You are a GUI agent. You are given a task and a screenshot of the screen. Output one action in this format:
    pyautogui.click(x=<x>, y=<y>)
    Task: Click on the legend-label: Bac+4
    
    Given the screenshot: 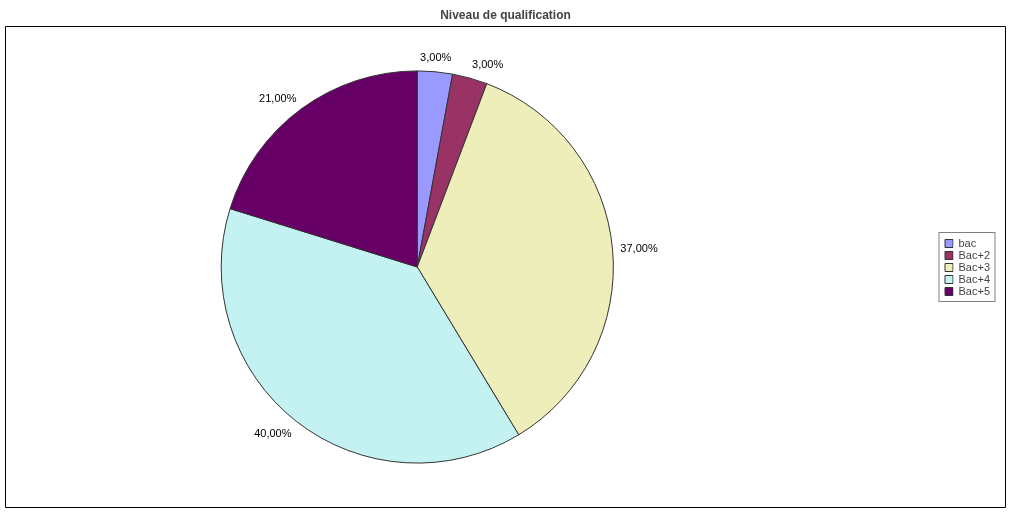 What is the action you would take?
    pyautogui.click(x=974, y=278)
    